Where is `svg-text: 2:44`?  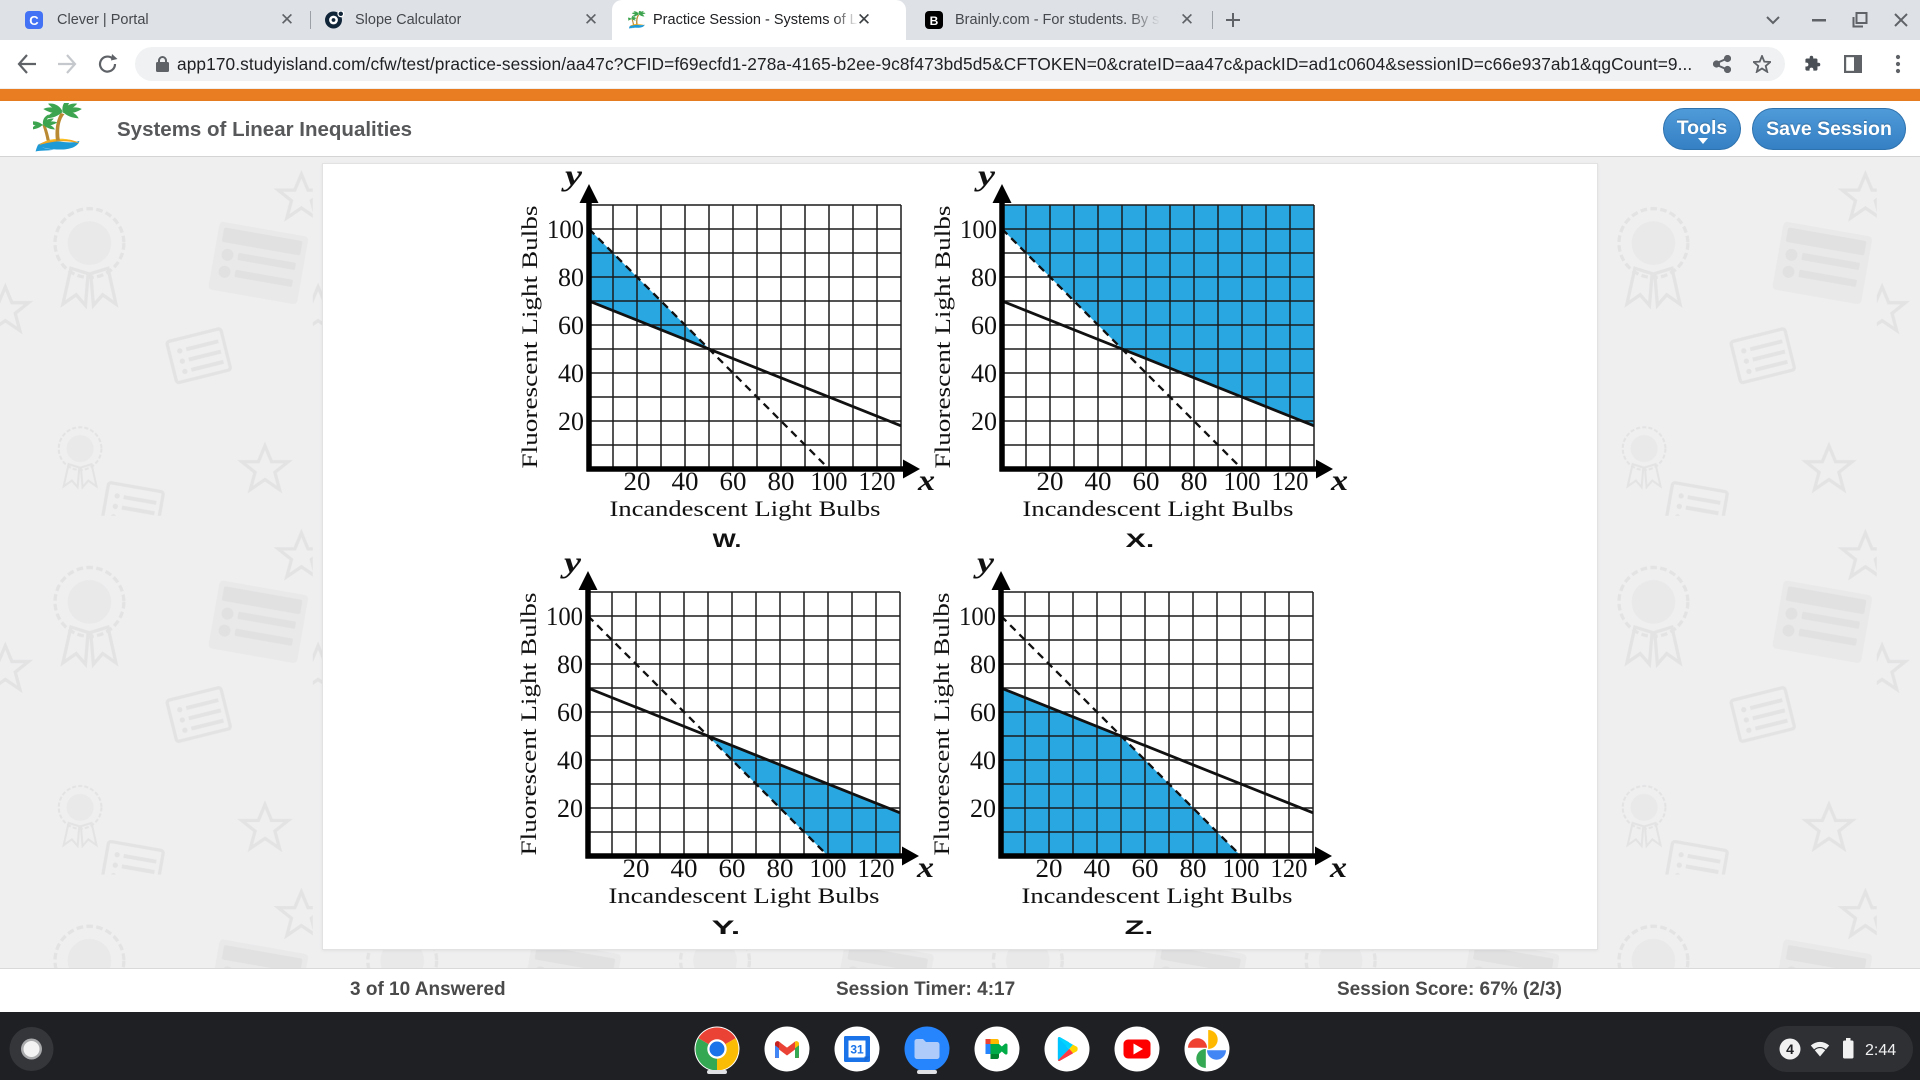
svg-text: 2:44 is located at coordinates (1880, 1050).